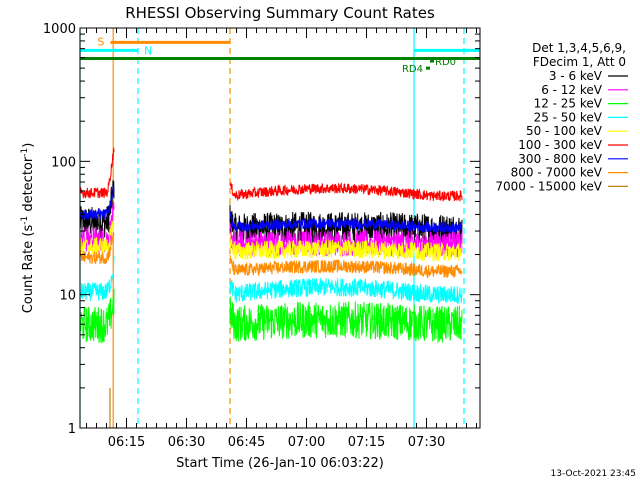  I want to click on chart-title: RHESSI Observing Summary Count Rates, so click(280, 13).